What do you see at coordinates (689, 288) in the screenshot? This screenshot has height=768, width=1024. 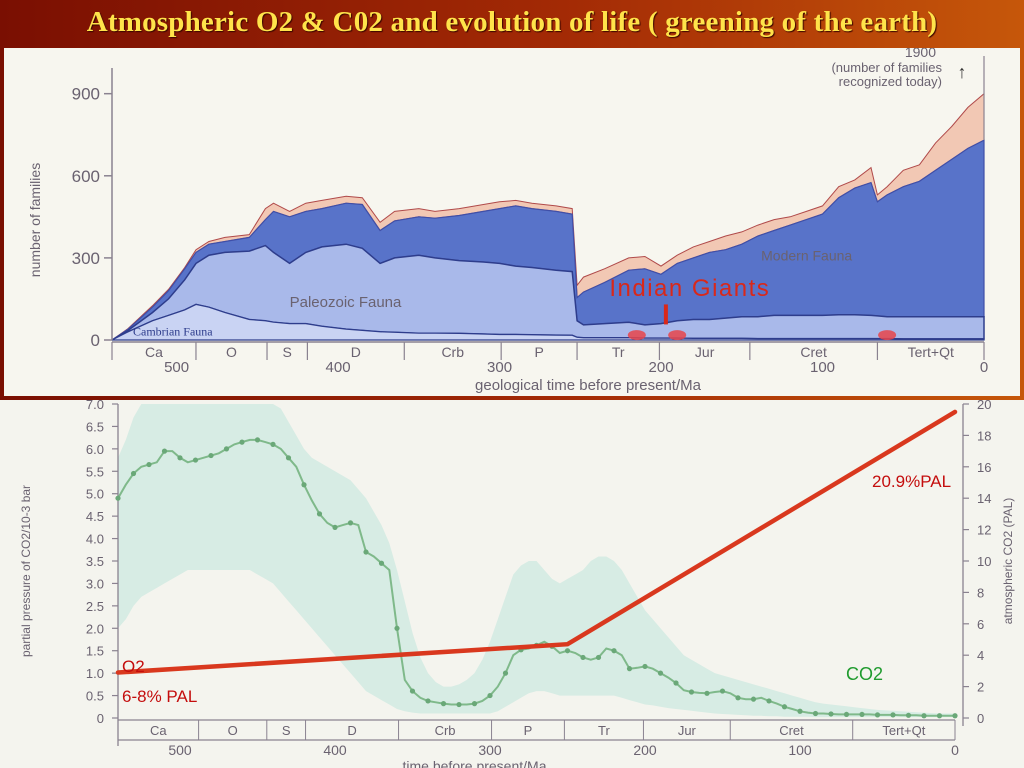 I see `indian-giants-label: Indian Giants` at bounding box center [689, 288].